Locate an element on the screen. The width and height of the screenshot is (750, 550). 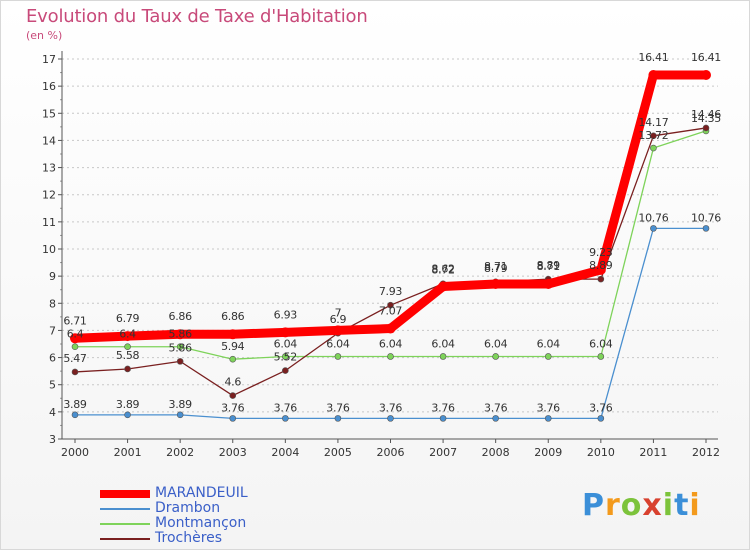
x-tick-label: 2007 is located at coordinates (443, 452).